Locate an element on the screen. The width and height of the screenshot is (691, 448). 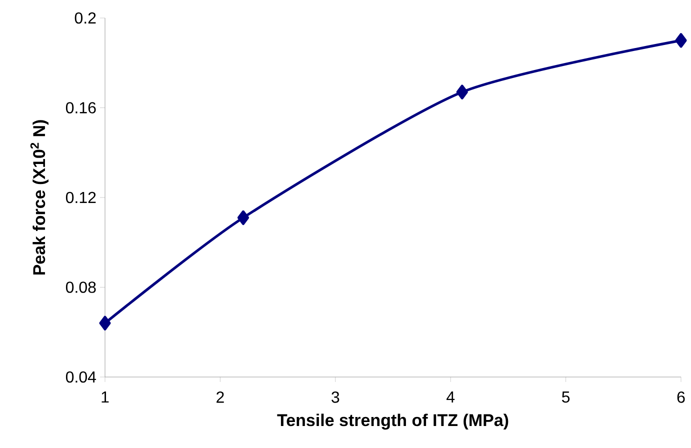
y-tick-label: 0.16 is located at coordinates (81, 108).